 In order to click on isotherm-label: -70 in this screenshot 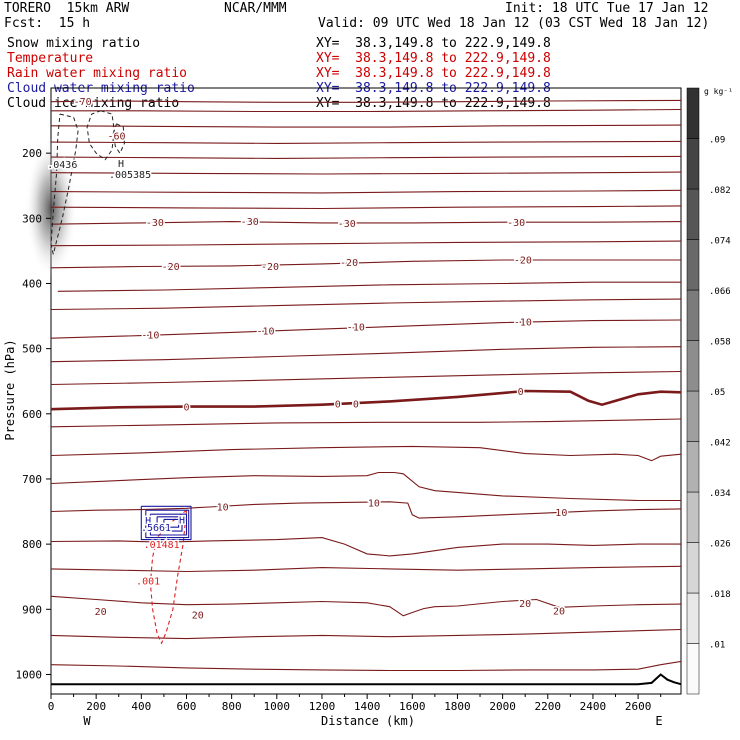, I will do `click(83, 102)`.